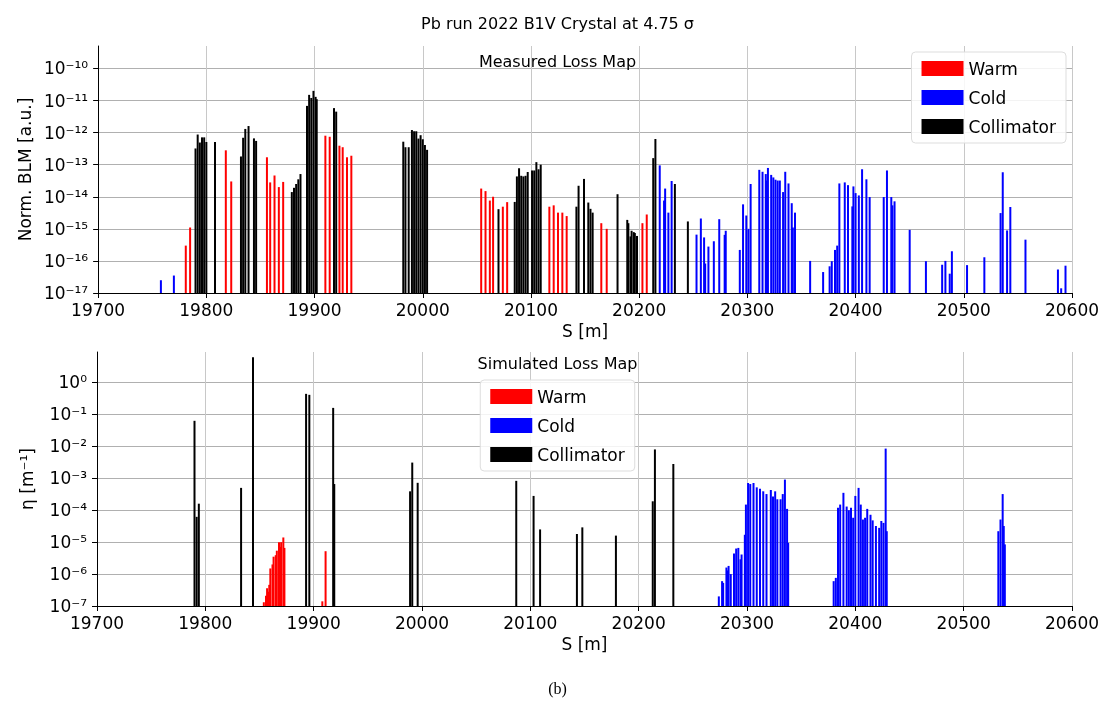  What do you see at coordinates (557, 23) in the screenshot?
I see `chart-title: Pb run 2022 B1V Crystal at 4.75 σ` at bounding box center [557, 23].